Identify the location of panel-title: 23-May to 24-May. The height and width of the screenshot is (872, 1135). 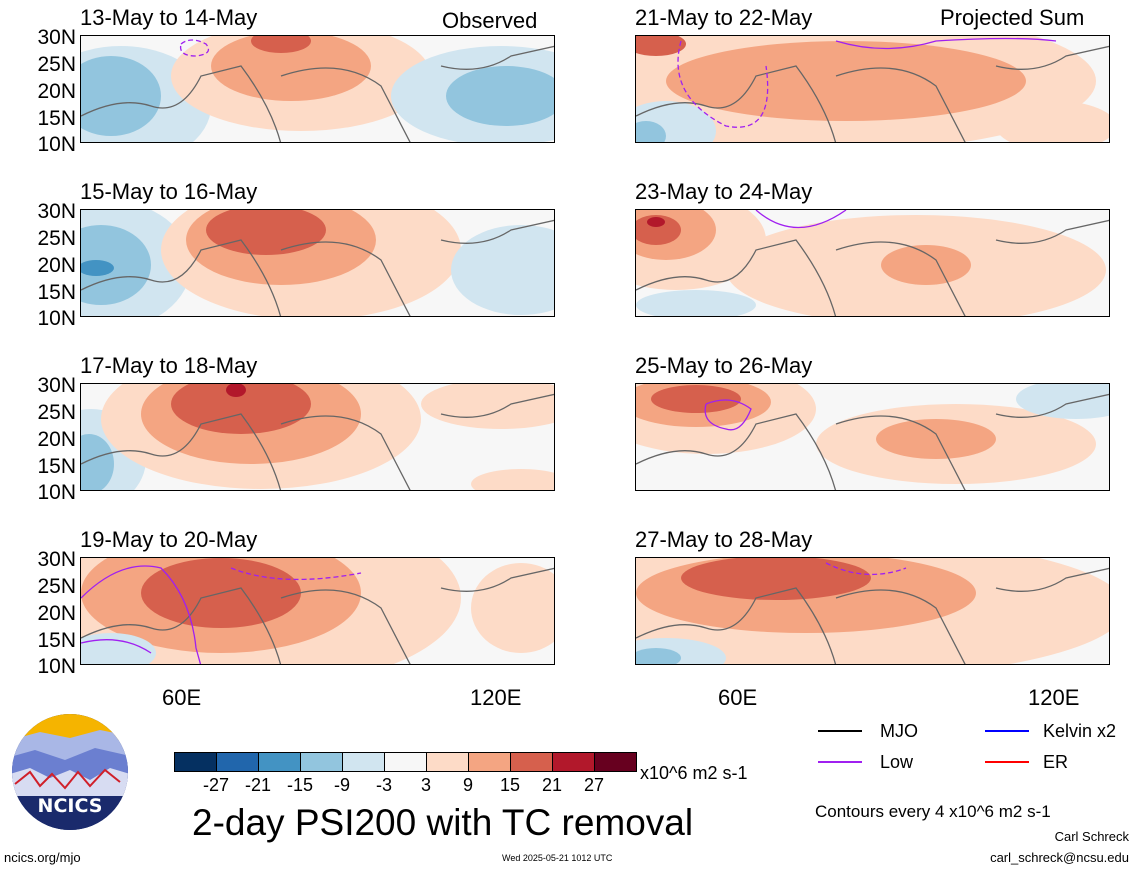
(724, 191).